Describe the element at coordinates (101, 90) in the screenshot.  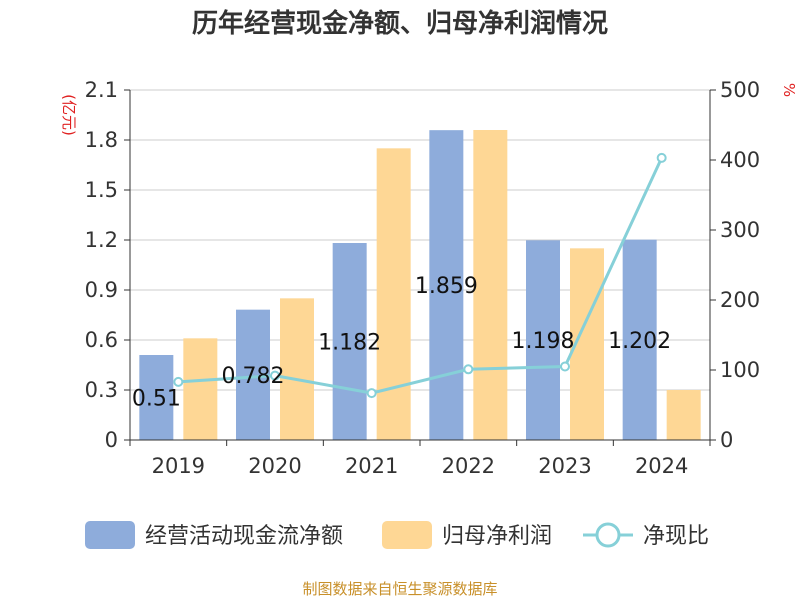
I see `left-tick-label: 2.1` at that location.